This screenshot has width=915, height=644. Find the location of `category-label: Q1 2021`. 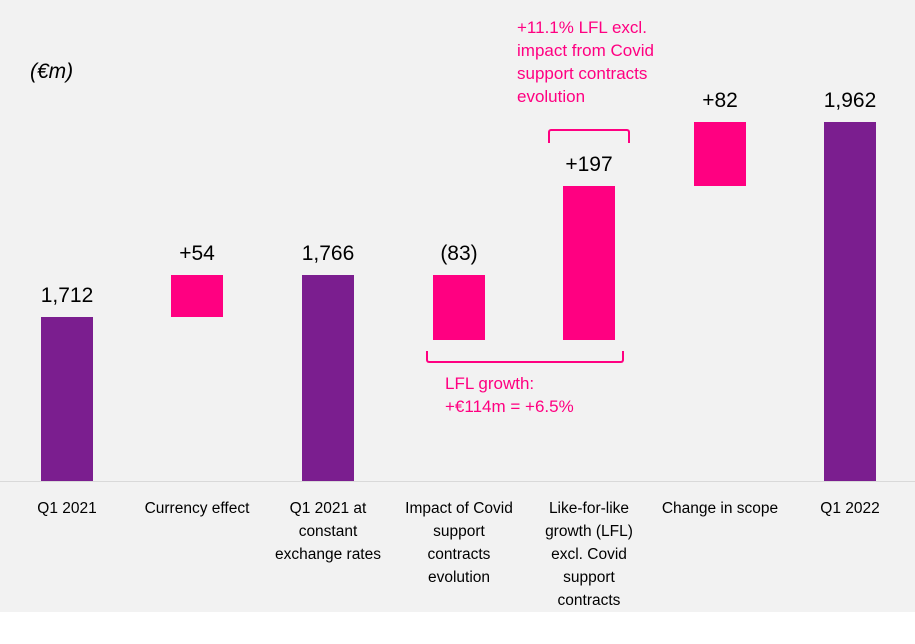

category-label: Q1 2021 is located at coordinates (67, 508).